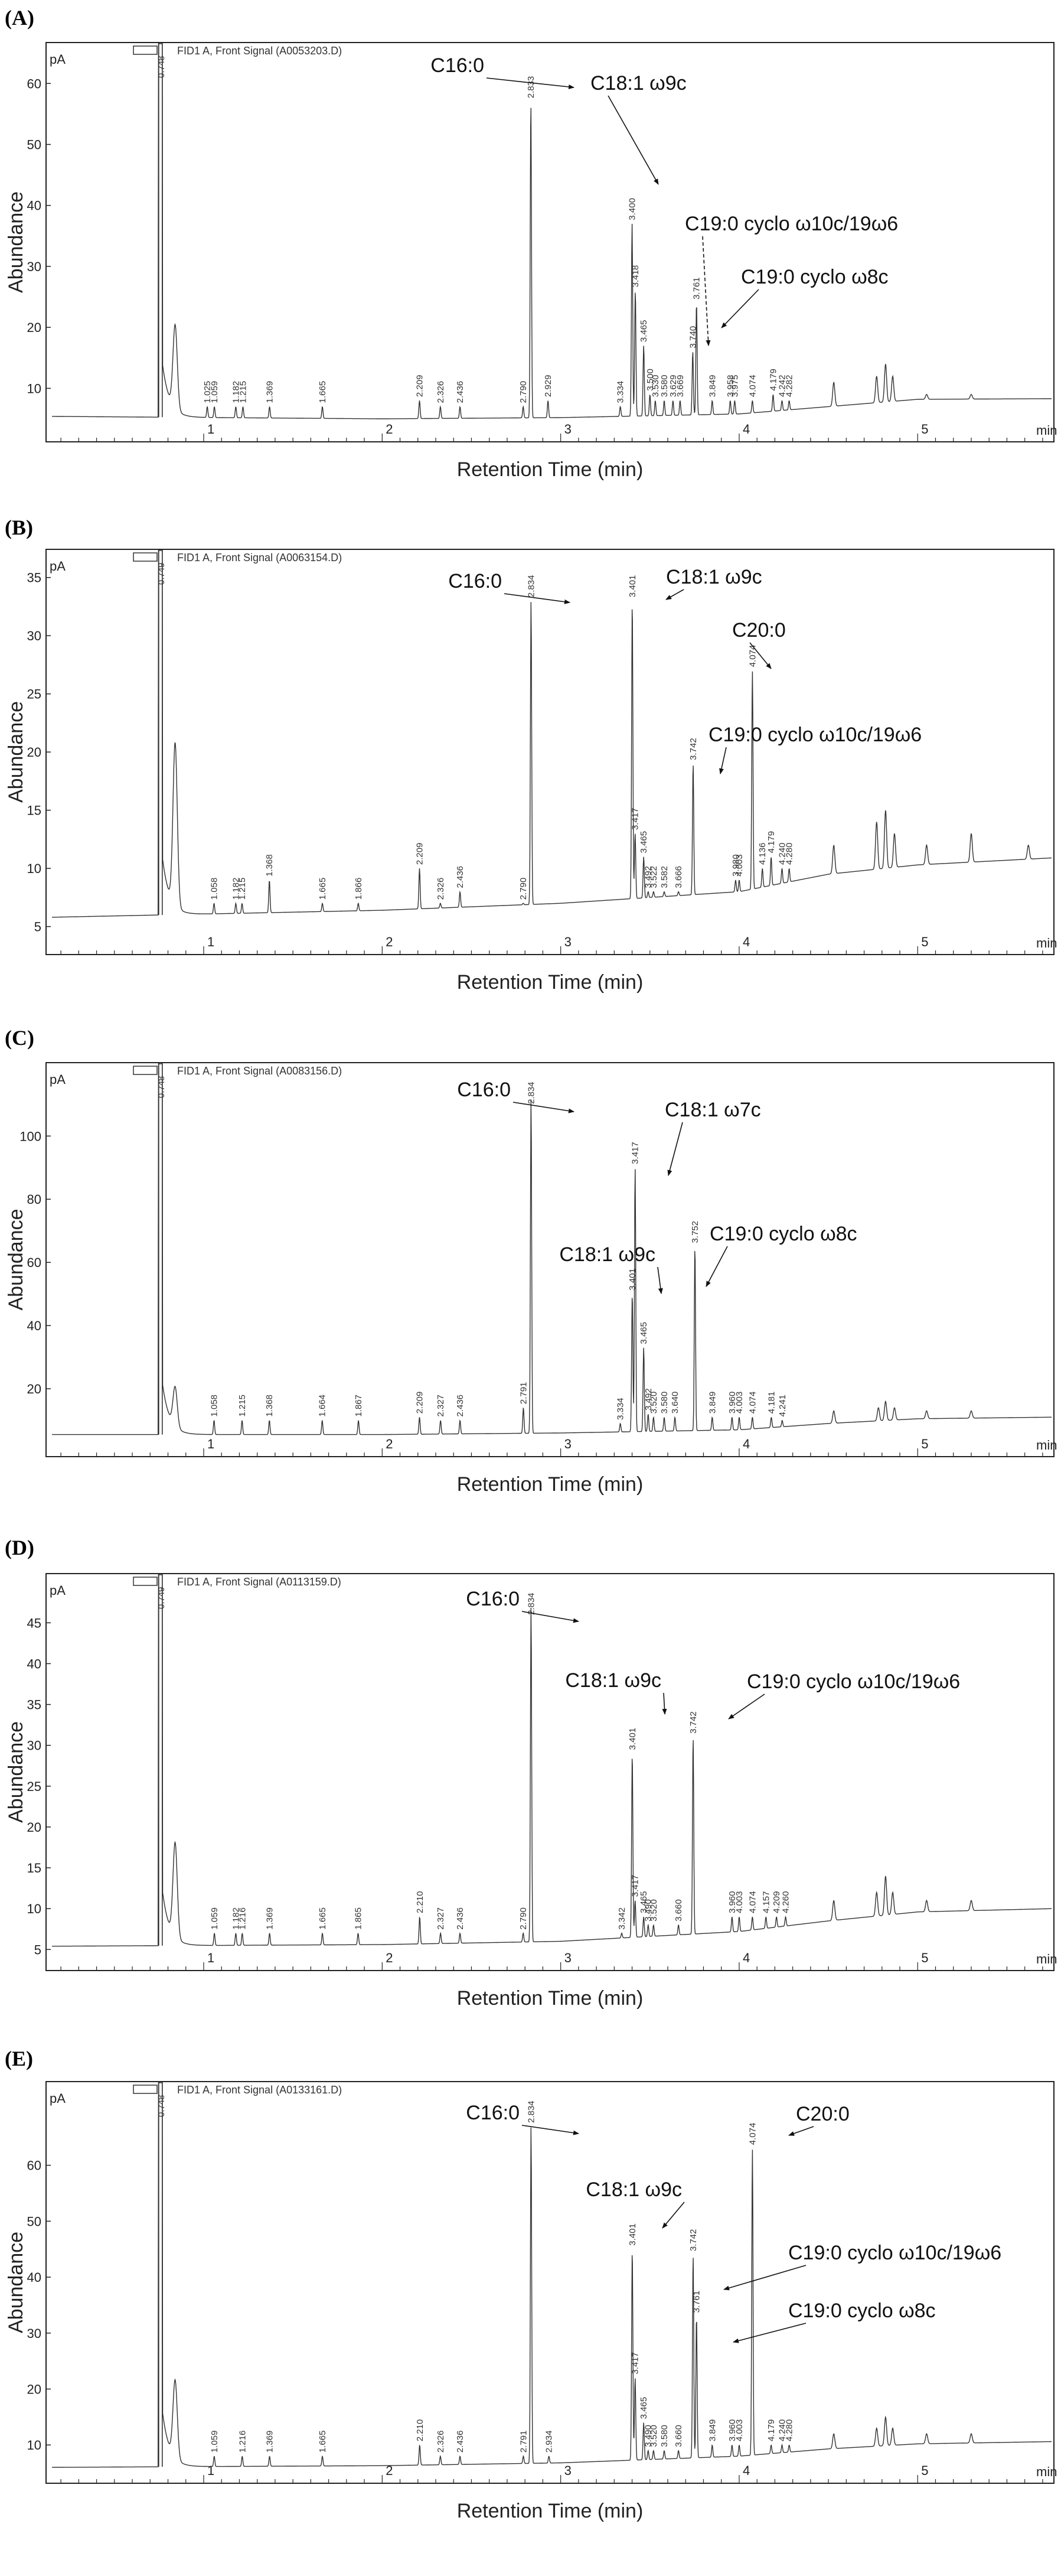 This screenshot has height=2576, width=1061. Describe the element at coordinates (552, 1760) in the screenshot. I see `chromatogram-trace` at that location.